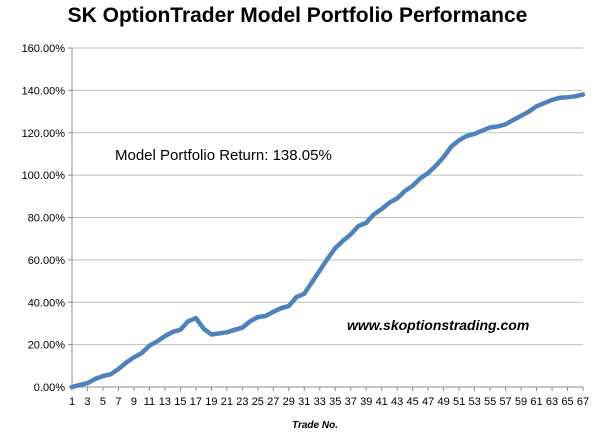  What do you see at coordinates (583, 402) in the screenshot?
I see `x-tick-label: 67` at bounding box center [583, 402].